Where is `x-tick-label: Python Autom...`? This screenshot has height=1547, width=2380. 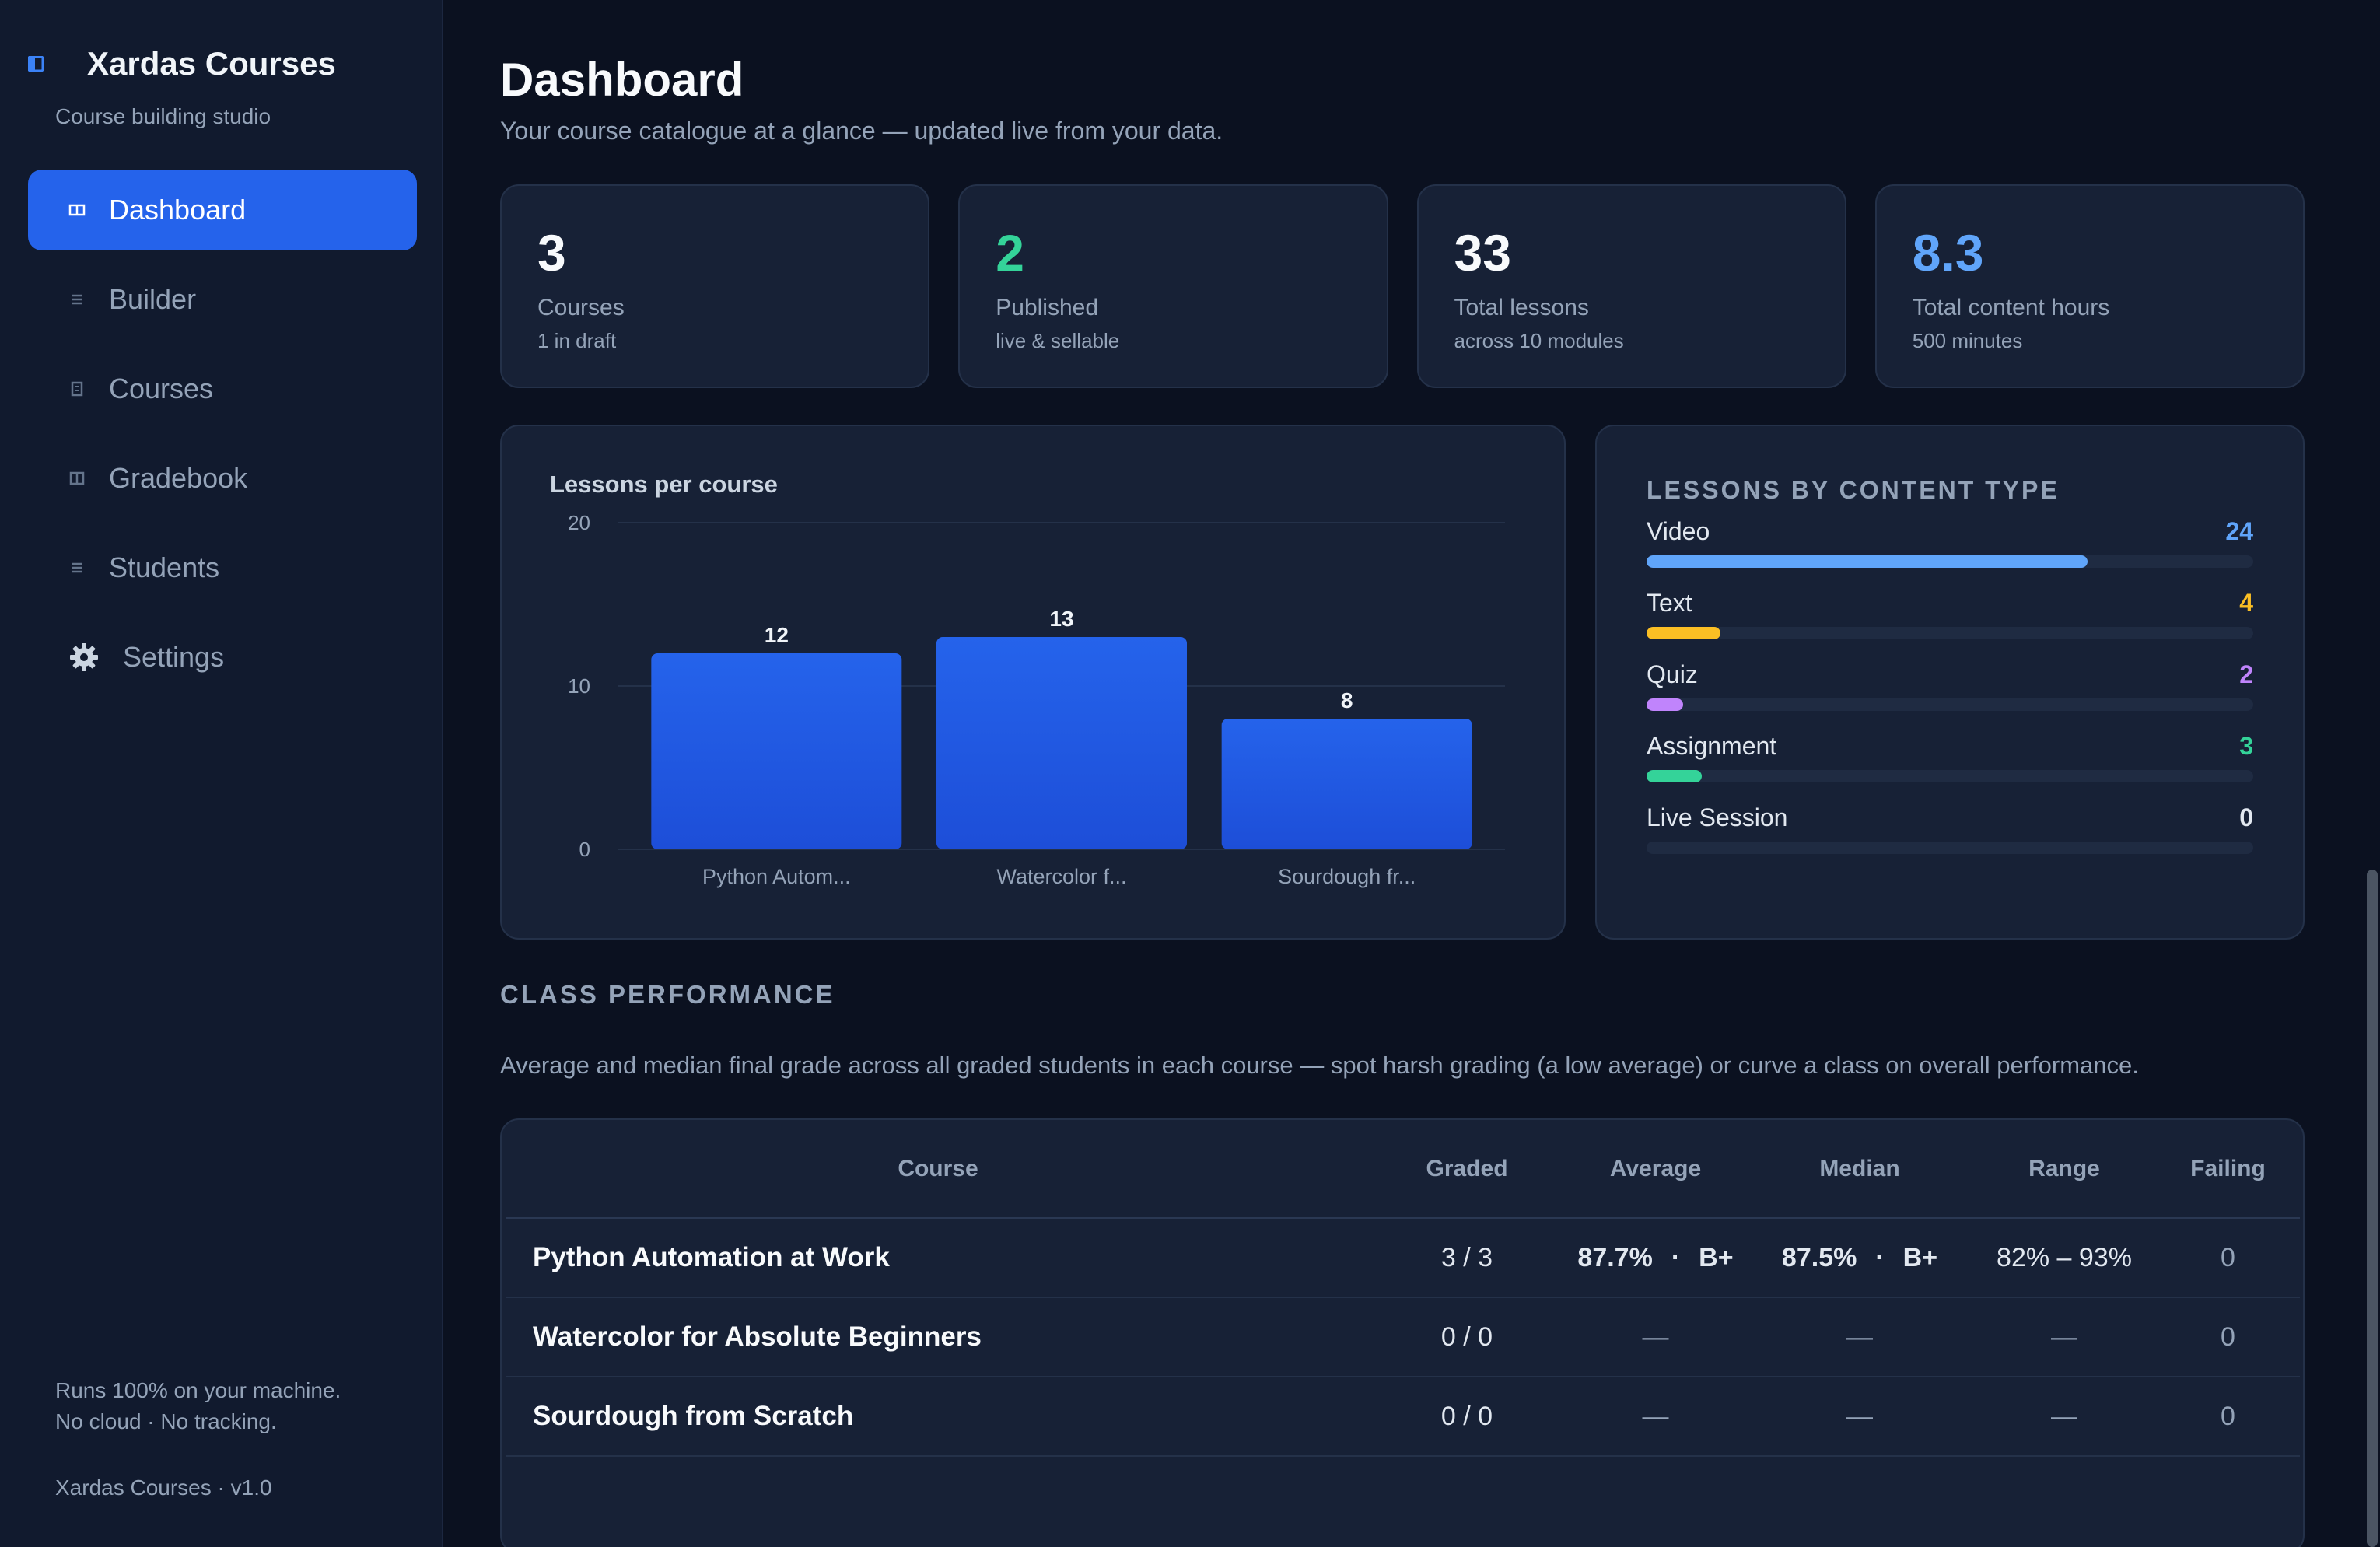 x-tick-label: Python Autom... is located at coordinates (776, 877).